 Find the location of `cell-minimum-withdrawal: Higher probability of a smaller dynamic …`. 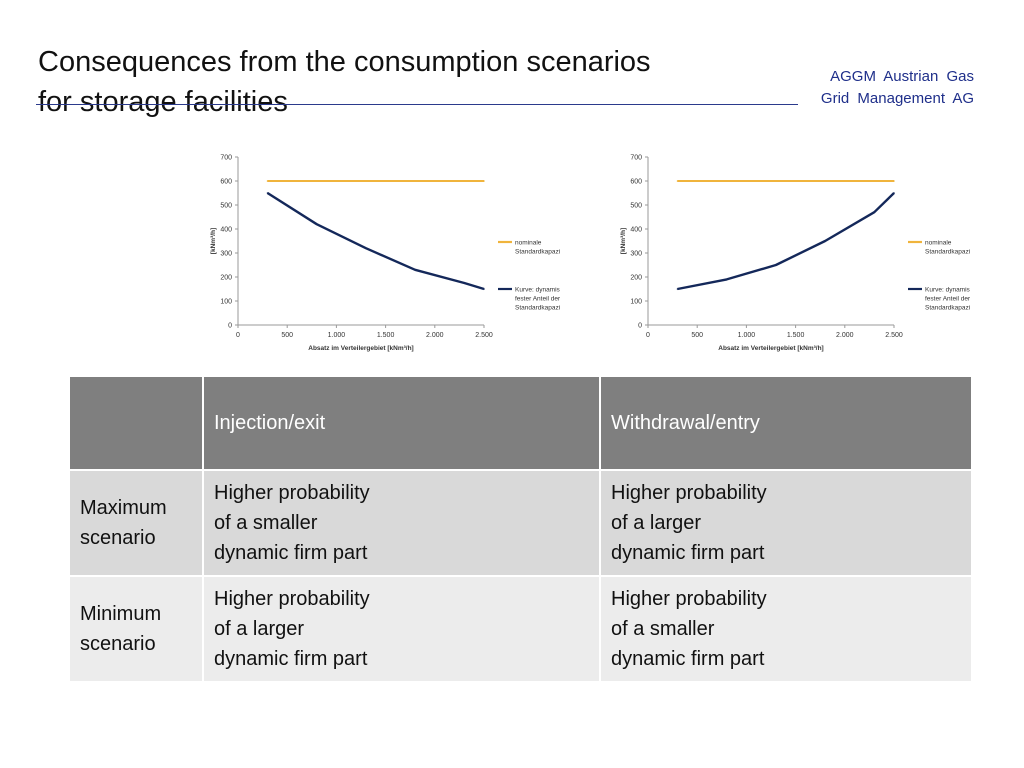

cell-minimum-withdrawal: Higher probability of a smaller dynamic … is located at coordinates (786, 629).